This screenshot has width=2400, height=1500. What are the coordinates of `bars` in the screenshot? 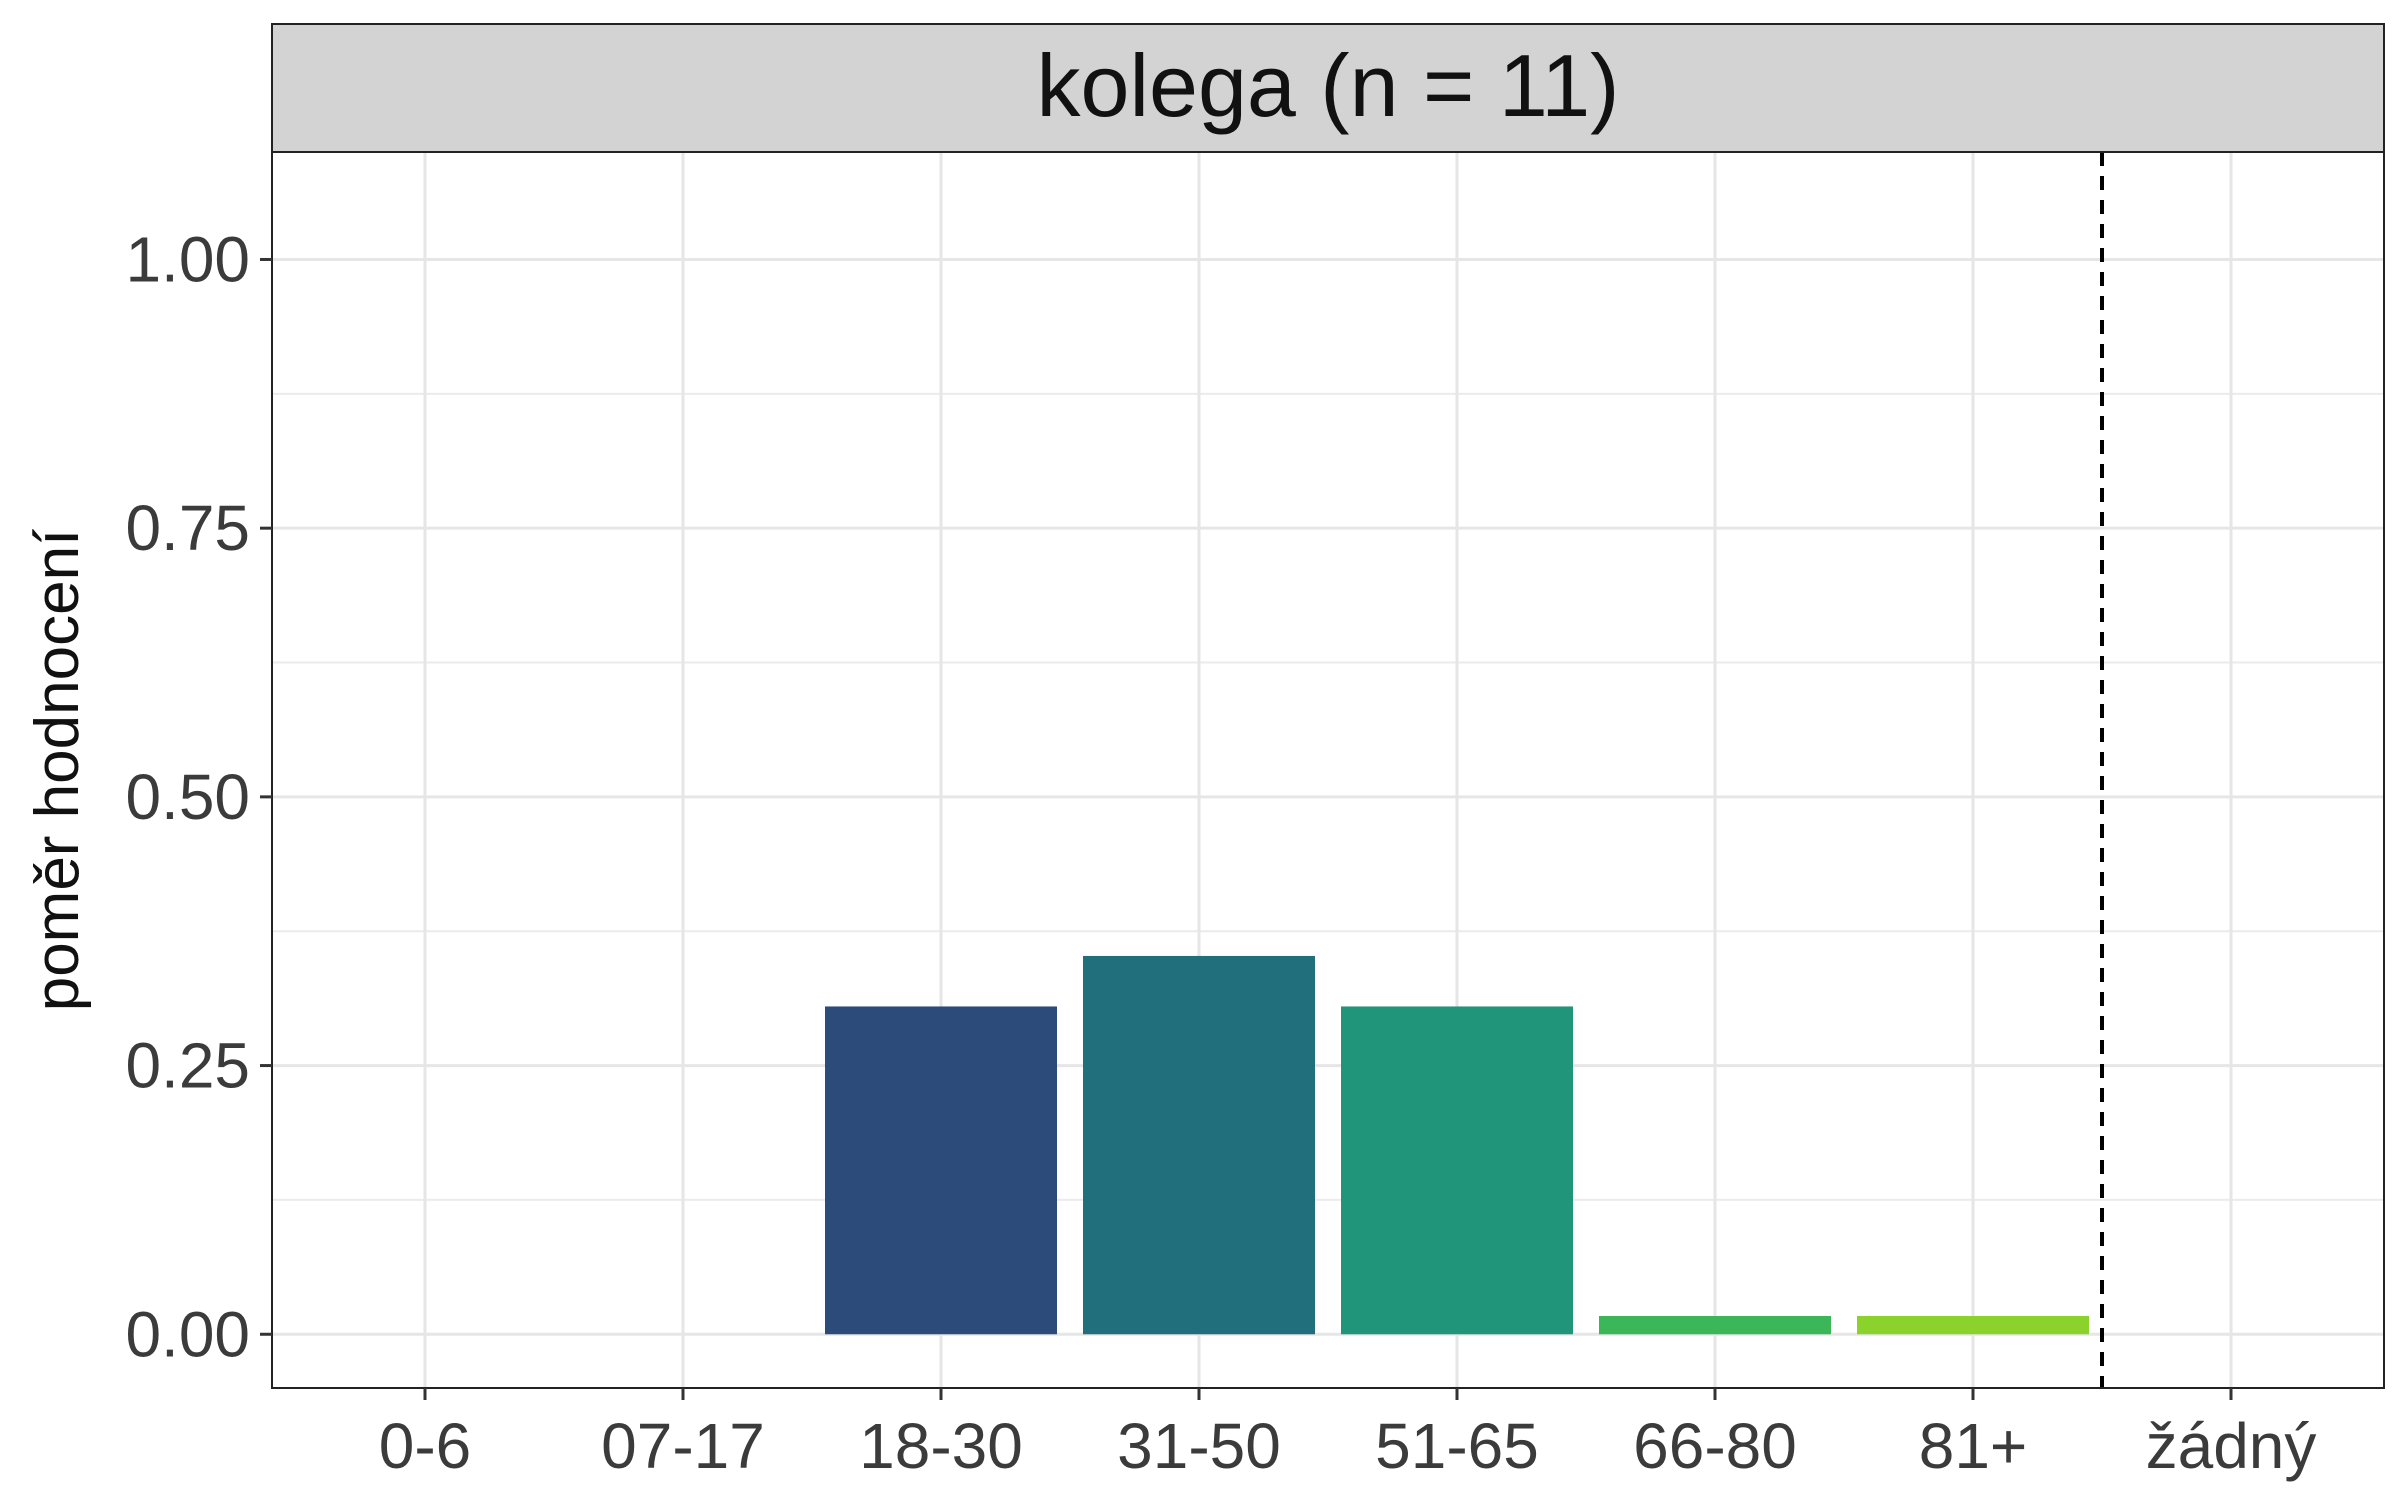 It's located at (1457, 1145).